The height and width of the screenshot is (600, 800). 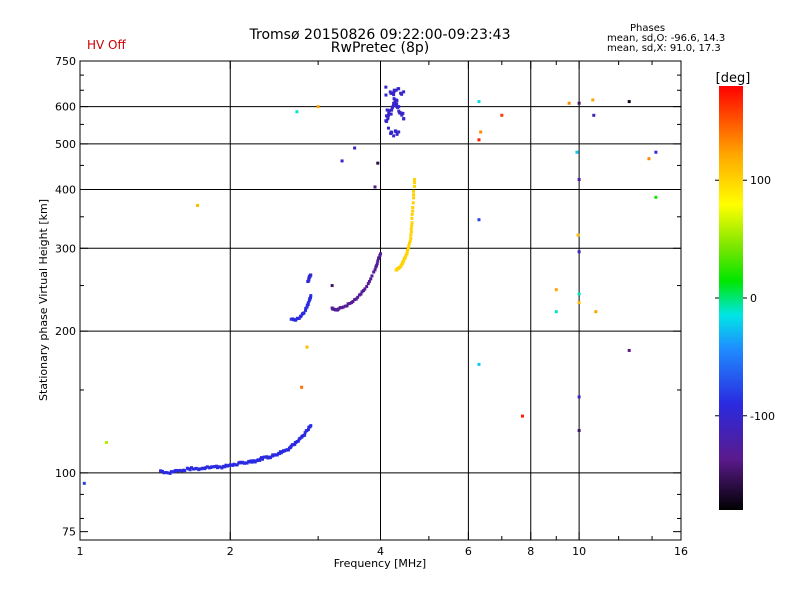 What do you see at coordinates (753, 298) in the screenshot?
I see `colorbar-tick-label: 0` at bounding box center [753, 298].